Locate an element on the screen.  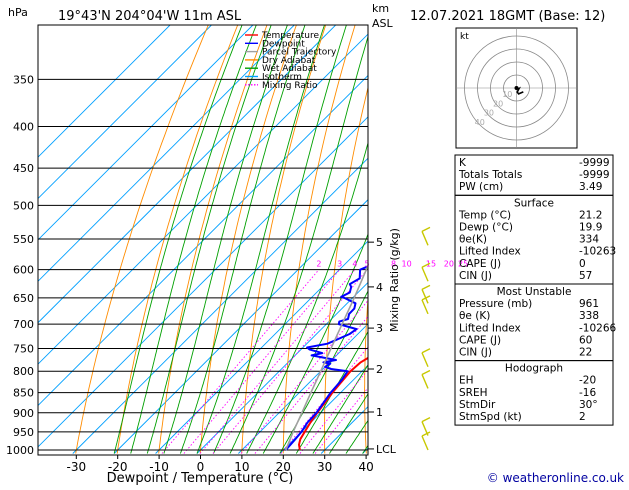
stats-section-title: Hodograph is located at coordinates (534, 369).